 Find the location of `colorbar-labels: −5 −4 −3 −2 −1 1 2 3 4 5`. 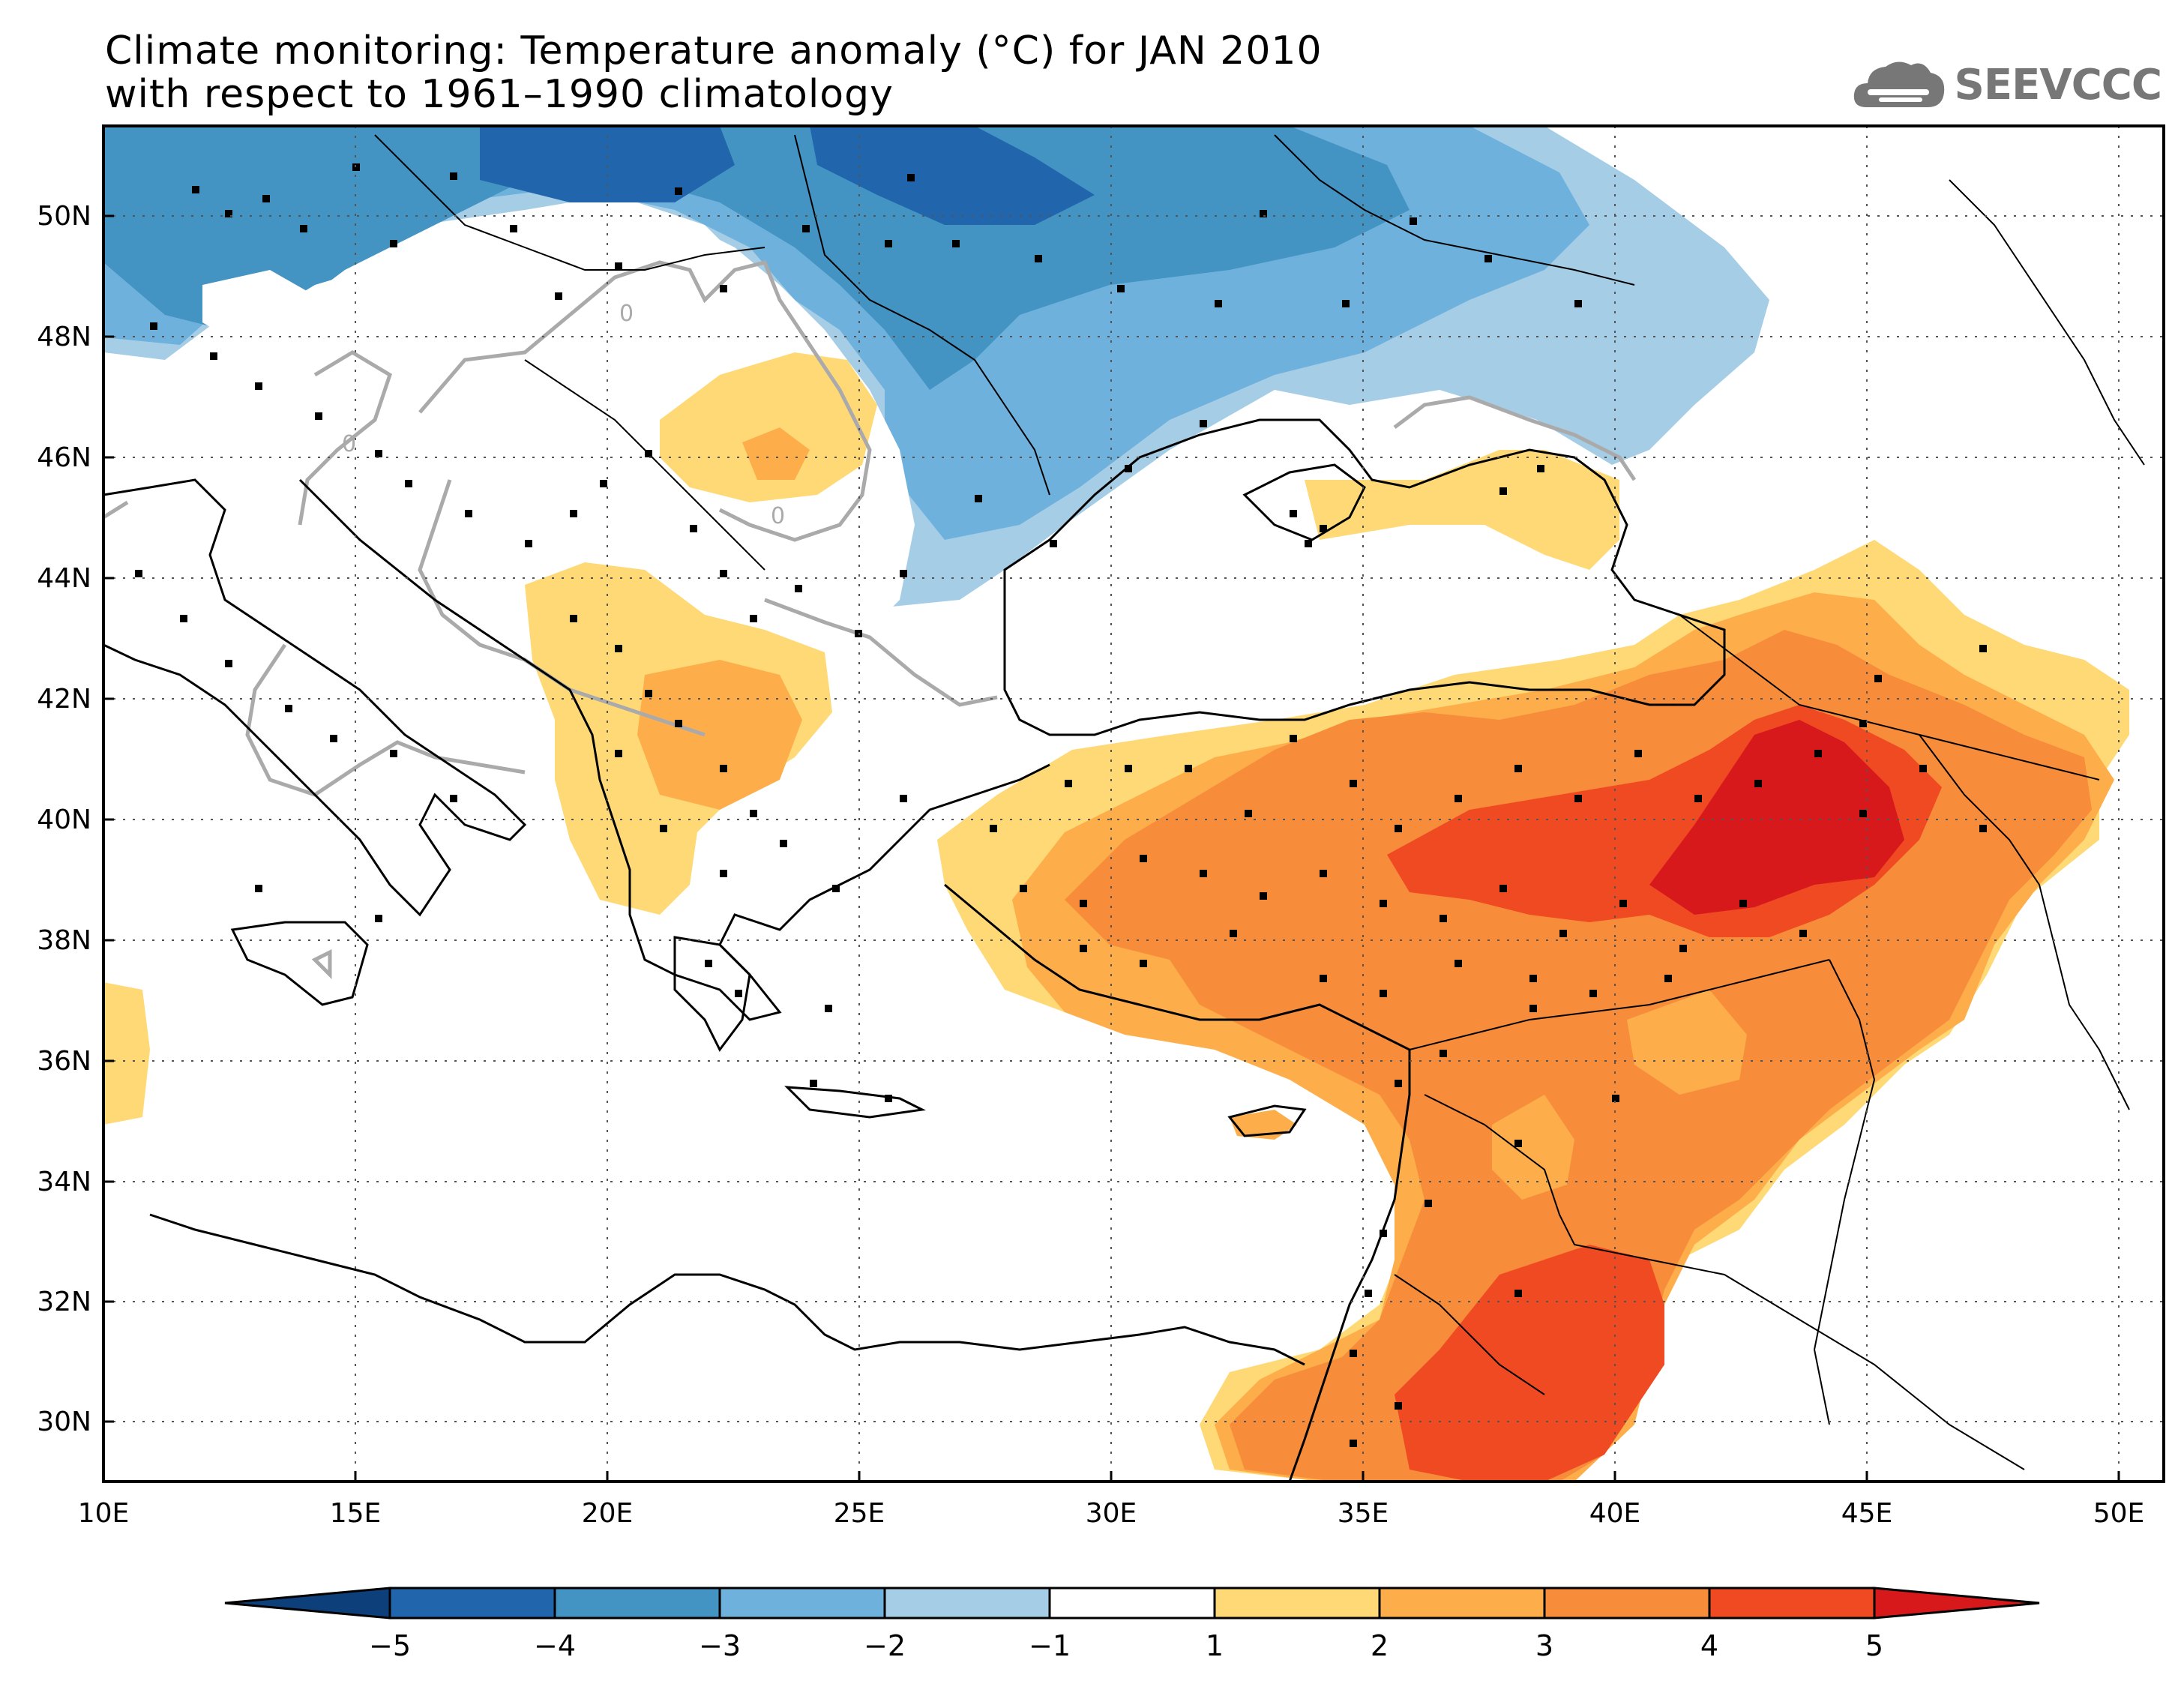

colorbar-labels: −5 −4 −3 −2 −1 1 2 3 4 5 is located at coordinates (1126, 1645).